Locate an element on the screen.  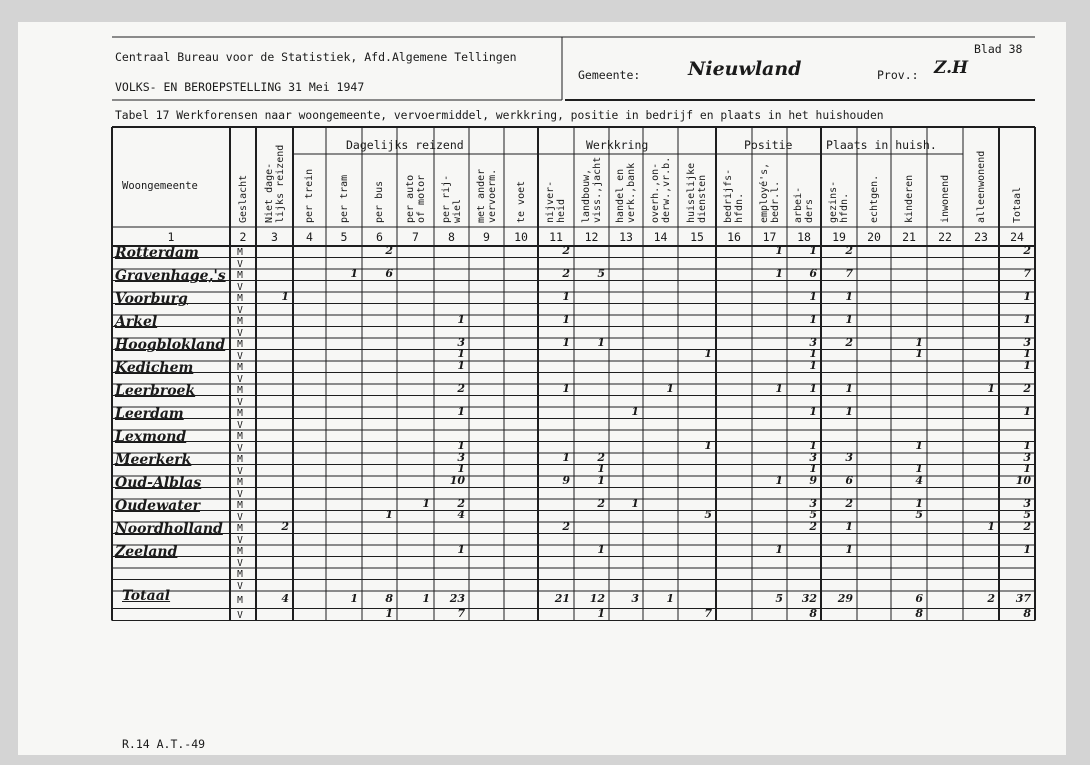
column-number: 9 is located at coordinates (486, 237).